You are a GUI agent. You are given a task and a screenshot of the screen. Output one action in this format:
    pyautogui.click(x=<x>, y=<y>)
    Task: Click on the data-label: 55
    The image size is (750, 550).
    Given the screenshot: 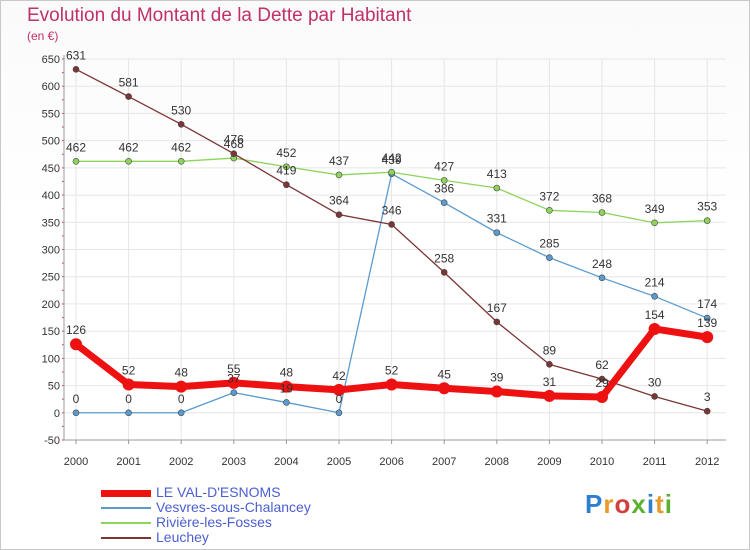 What is the action you would take?
    pyautogui.click(x=234, y=369)
    